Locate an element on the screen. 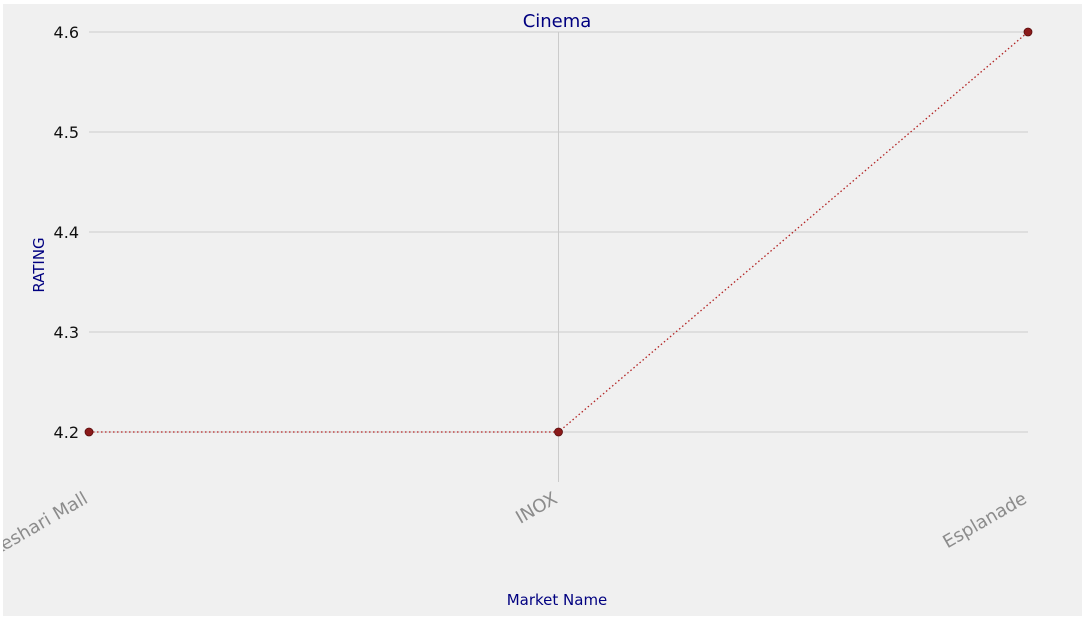 The height and width of the screenshot is (619, 1085). x-axis-label: Market Name is located at coordinates (557, 600).